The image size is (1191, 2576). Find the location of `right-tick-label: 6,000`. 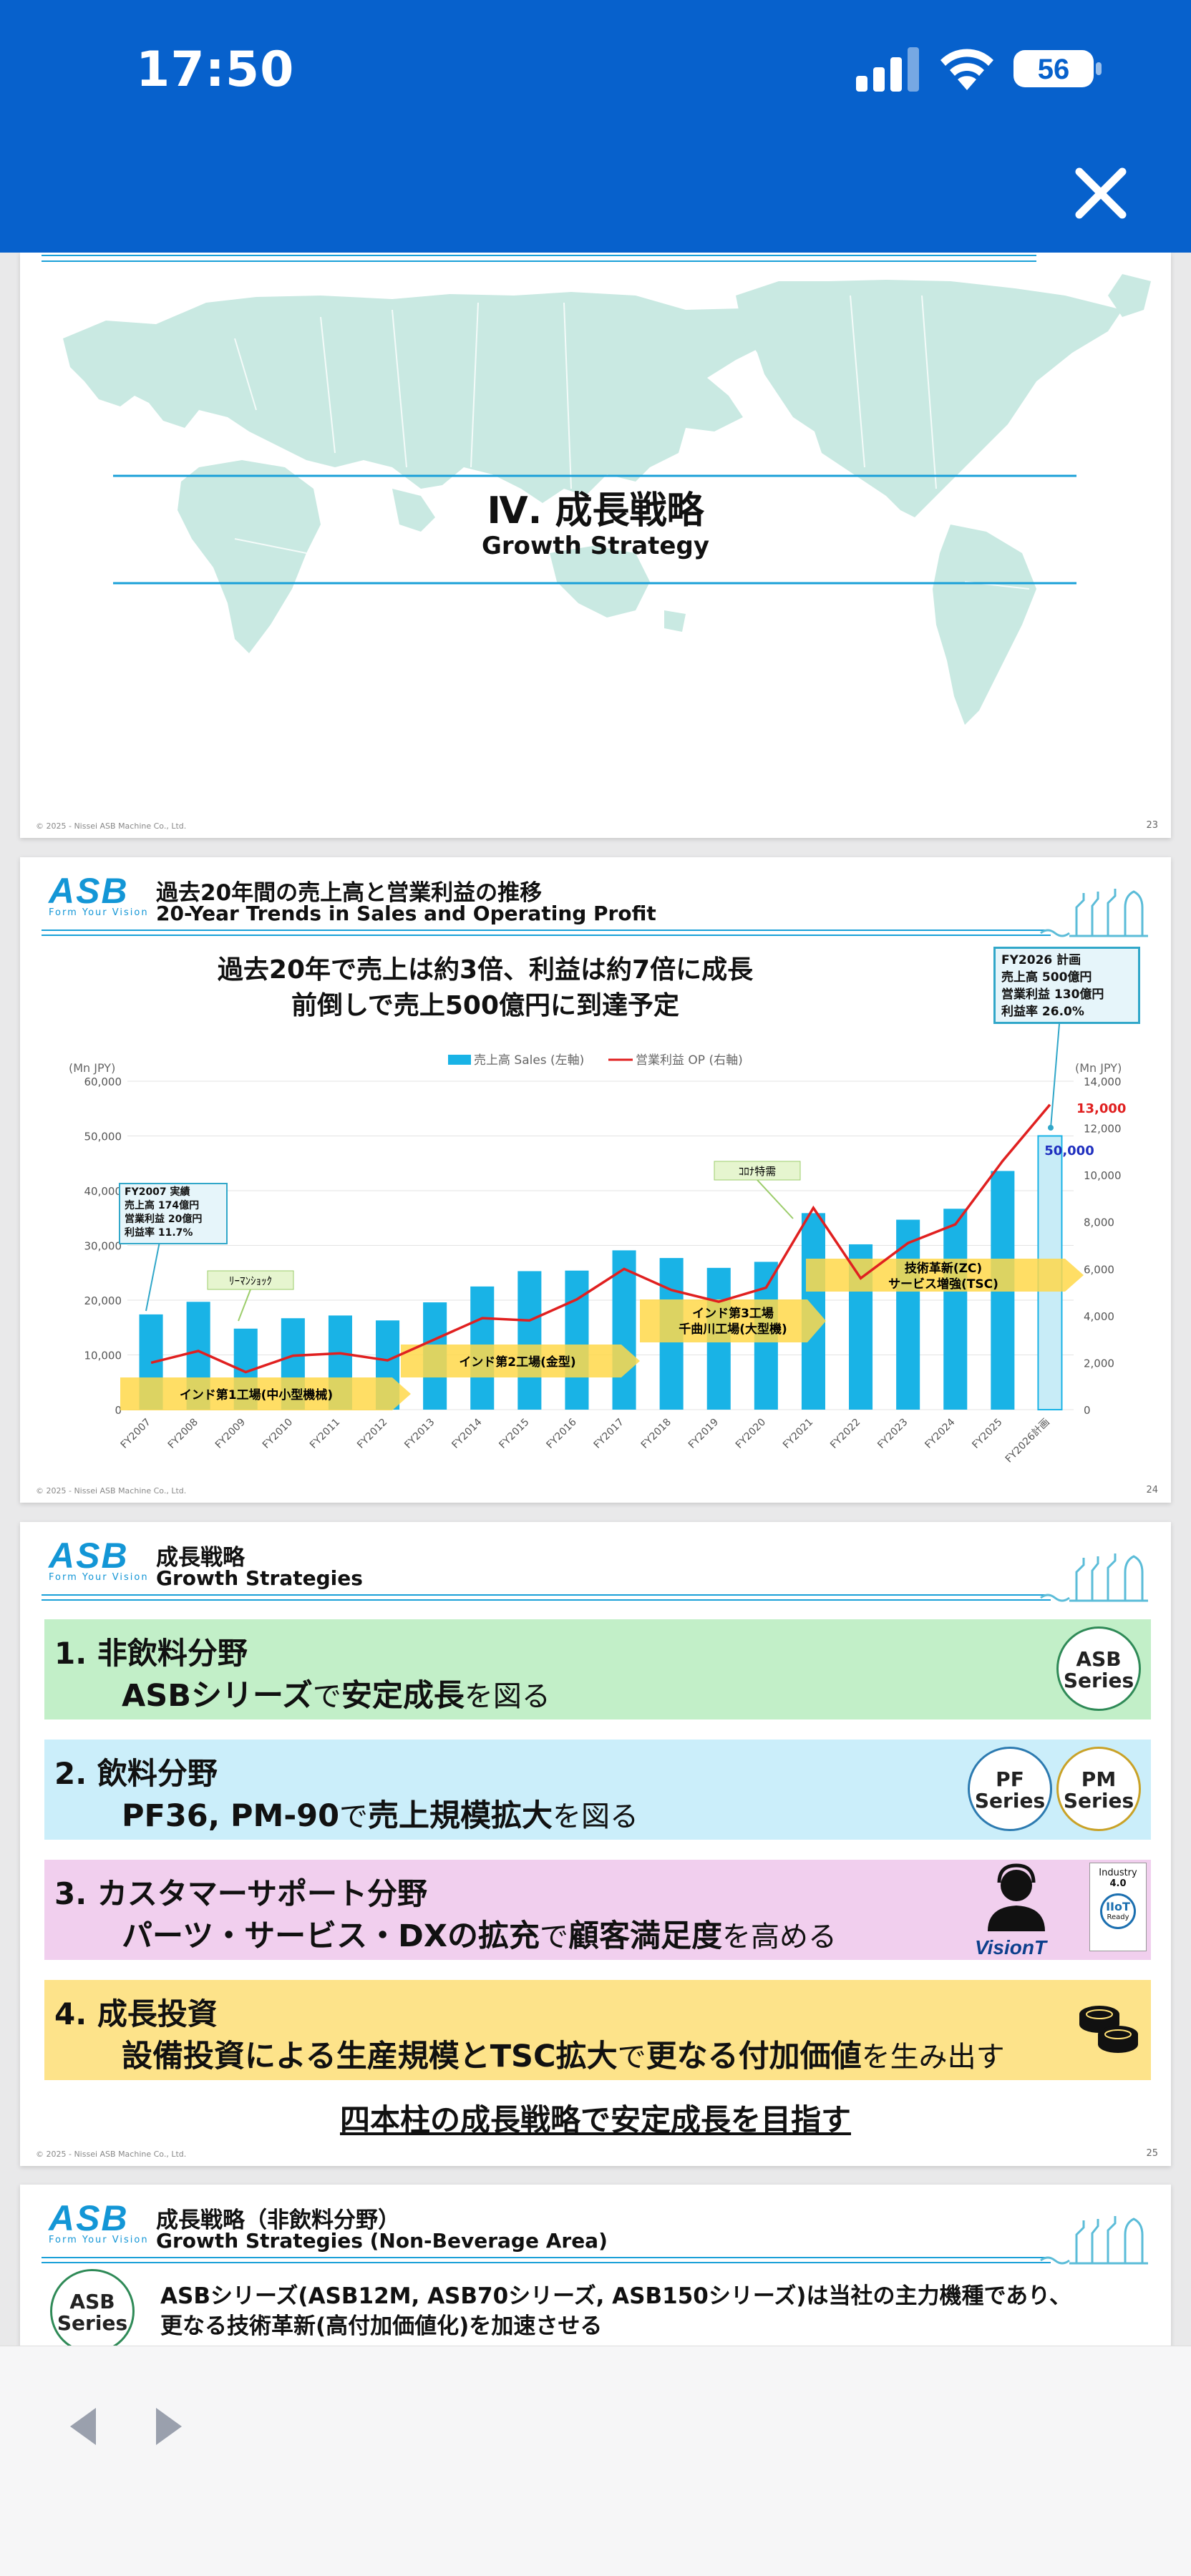

right-tick-label: 6,000 is located at coordinates (1099, 1269).